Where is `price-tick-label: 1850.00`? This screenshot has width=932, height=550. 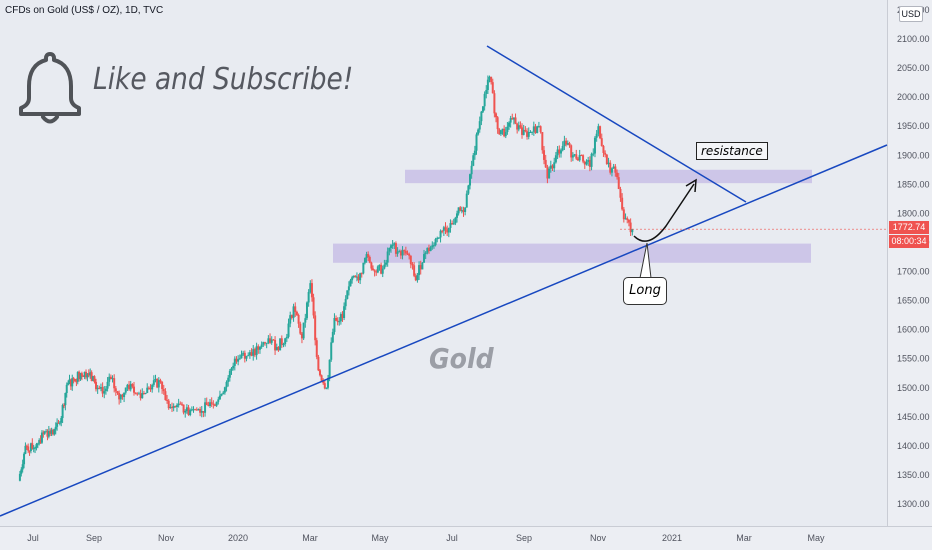 price-tick-label: 1850.00 is located at coordinates (913, 184).